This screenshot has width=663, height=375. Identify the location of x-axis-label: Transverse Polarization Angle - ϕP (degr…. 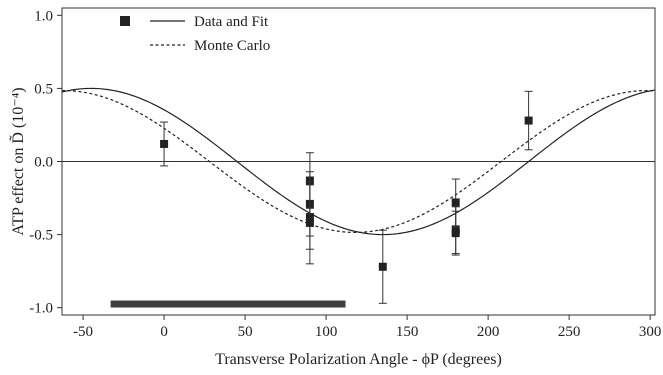
(358, 359).